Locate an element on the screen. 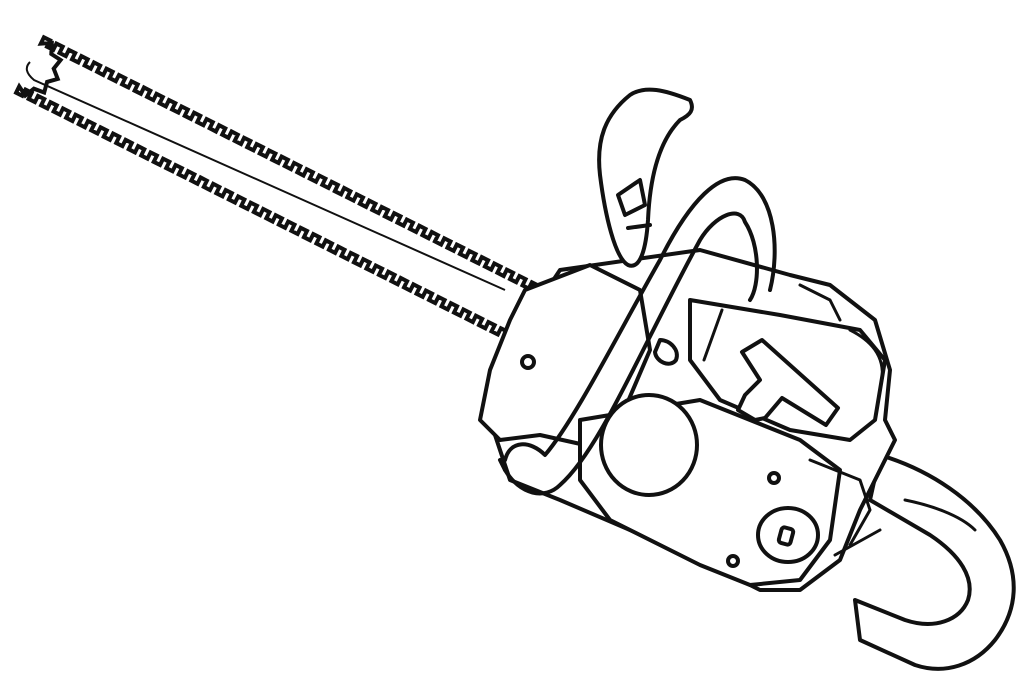  rear-handle is located at coordinates (934, 562).